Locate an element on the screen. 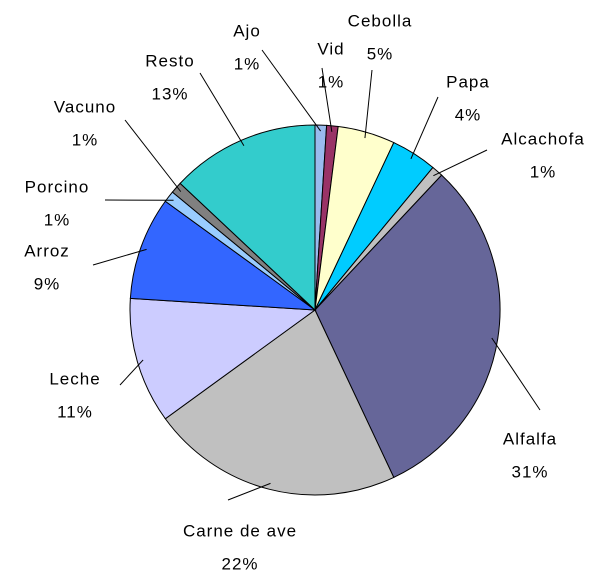 Image resolution: width=596 pixels, height=577 pixels. slice-label: Vid is located at coordinates (330, 48).